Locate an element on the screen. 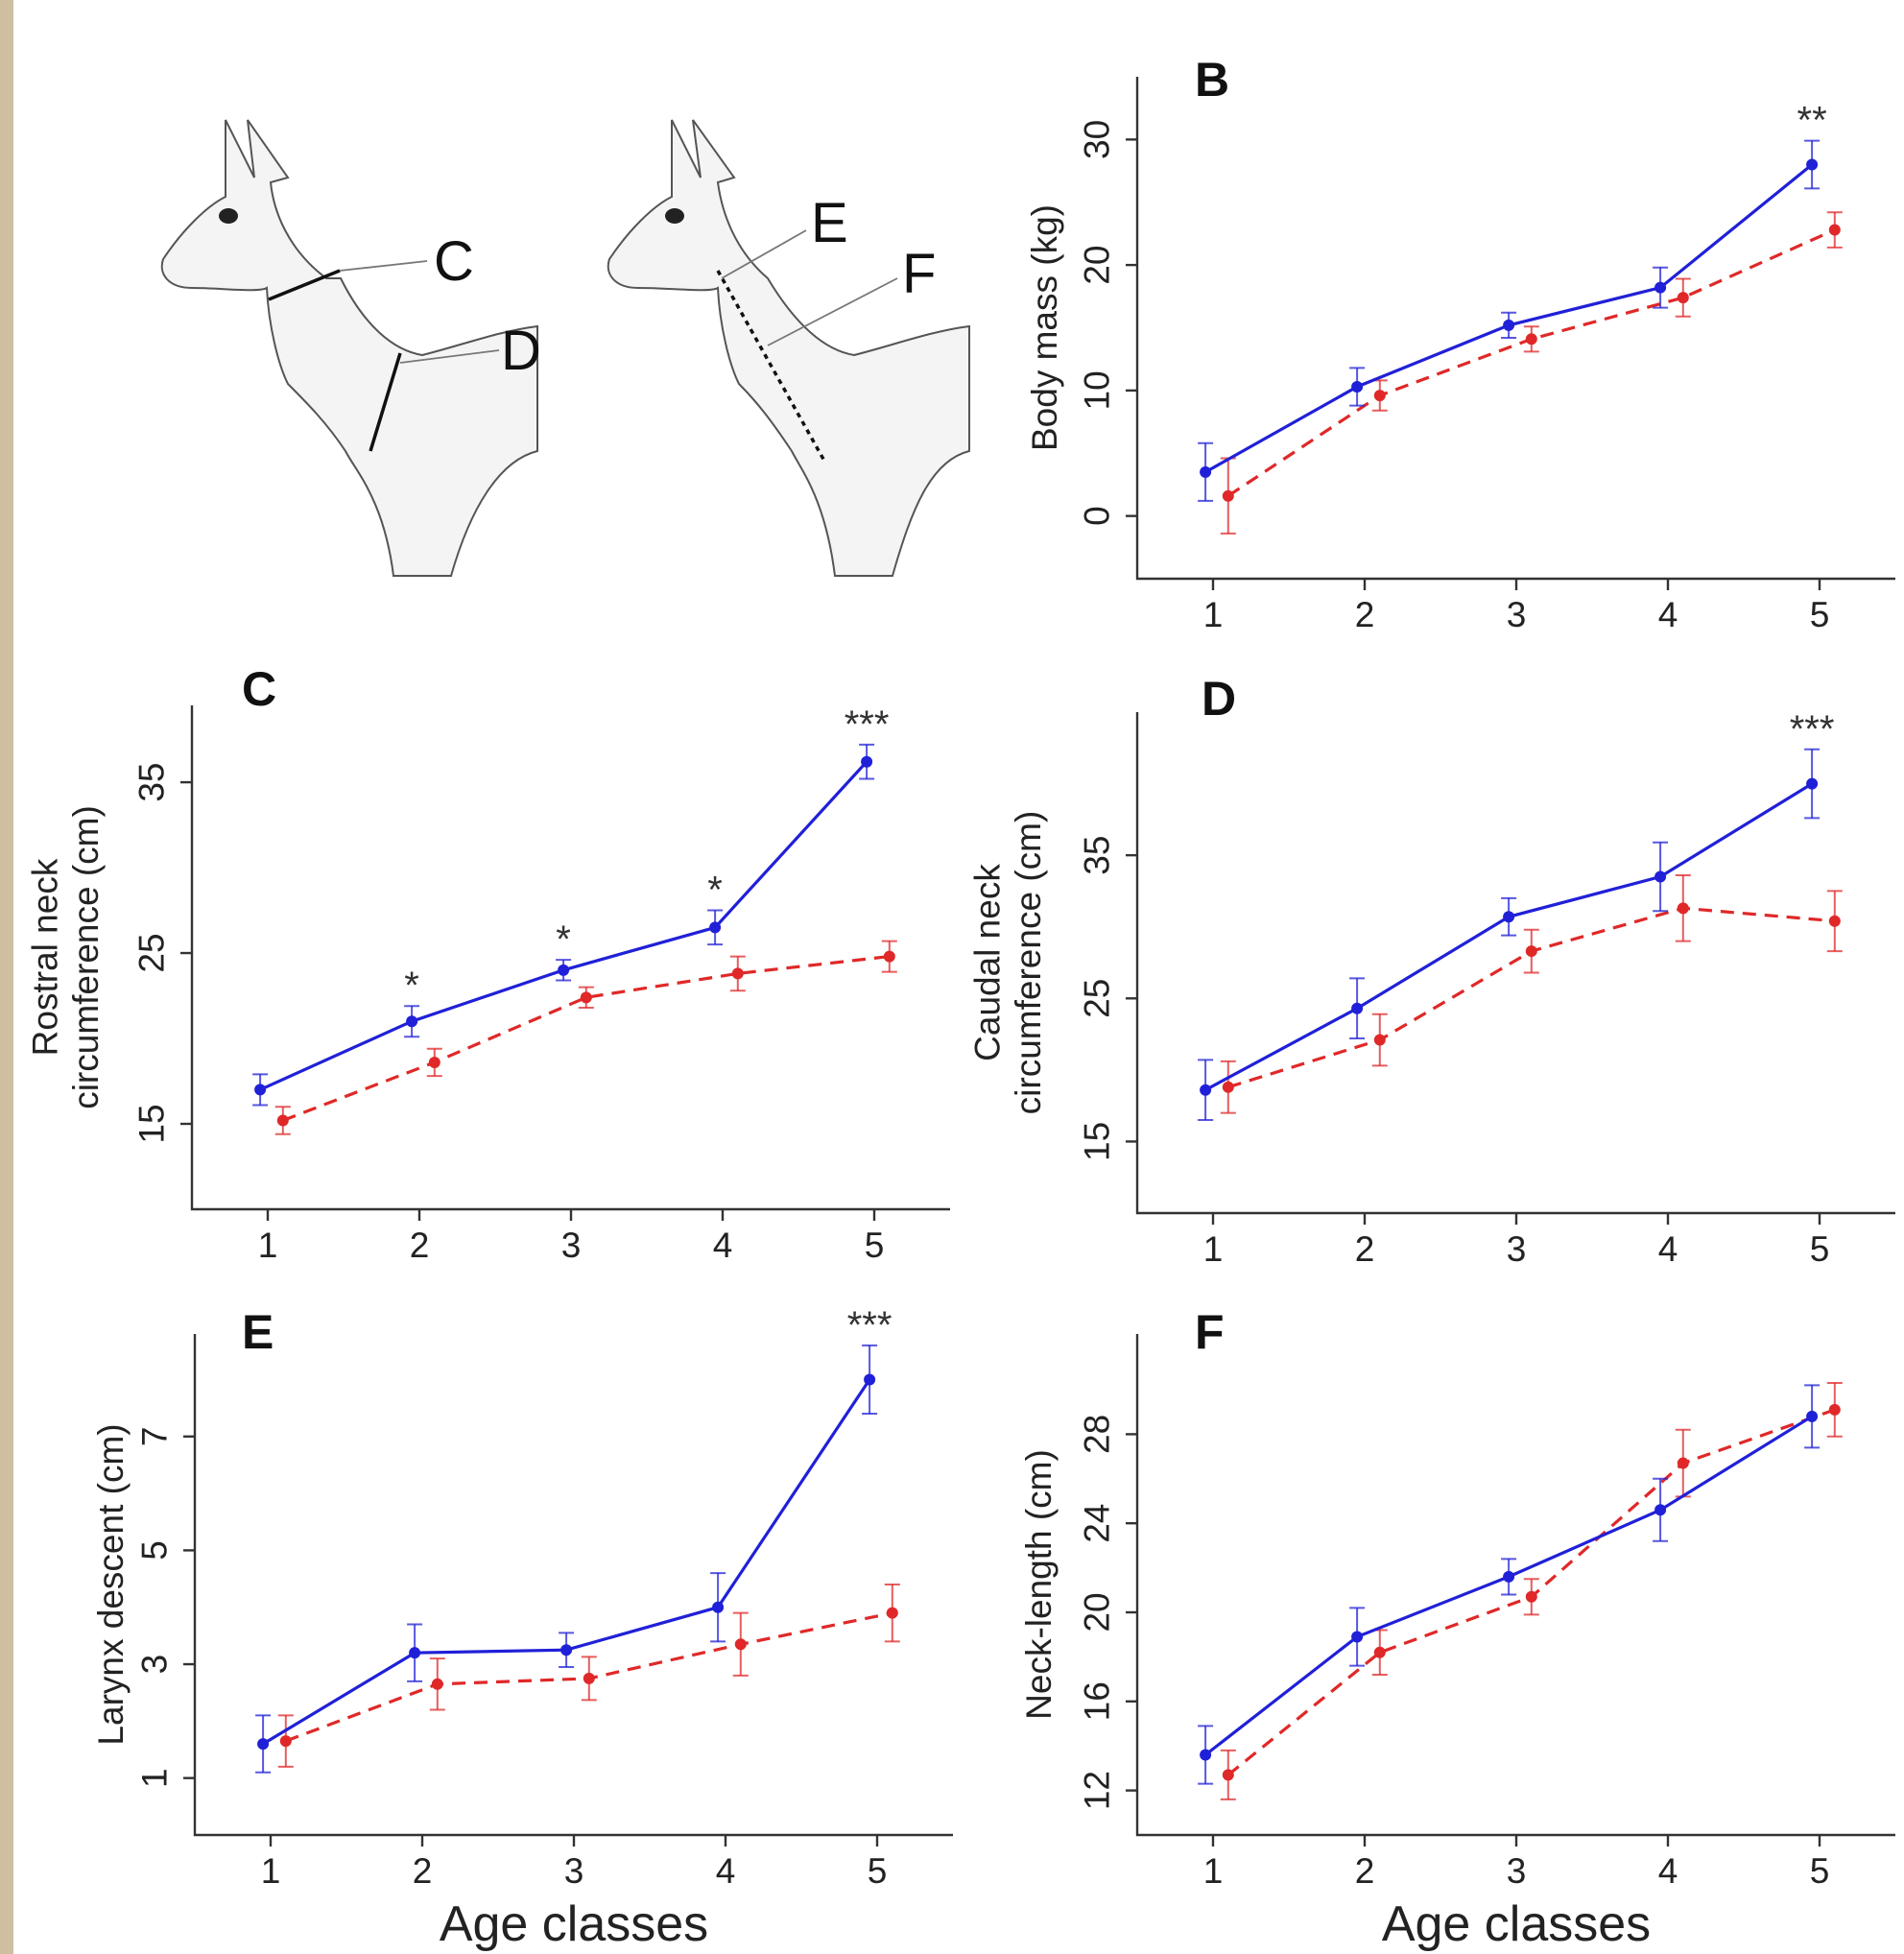 The height and width of the screenshot is (1954, 1904). y-tick-label: 25 is located at coordinates (1097, 999).